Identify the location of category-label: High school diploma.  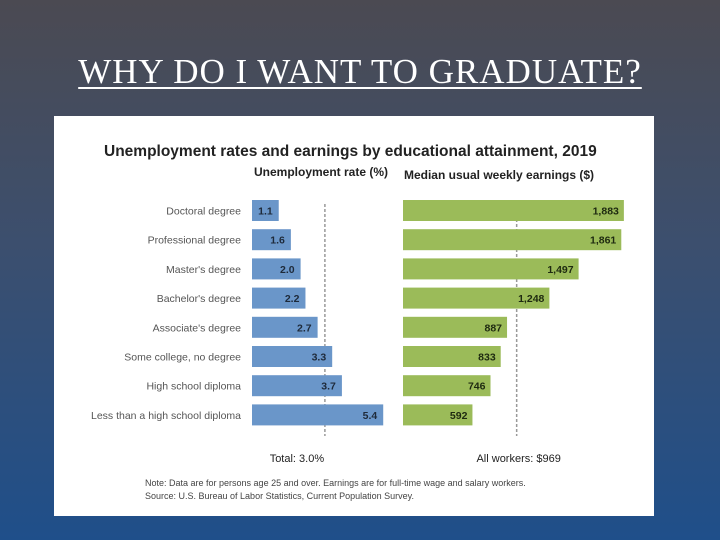
(193, 387).